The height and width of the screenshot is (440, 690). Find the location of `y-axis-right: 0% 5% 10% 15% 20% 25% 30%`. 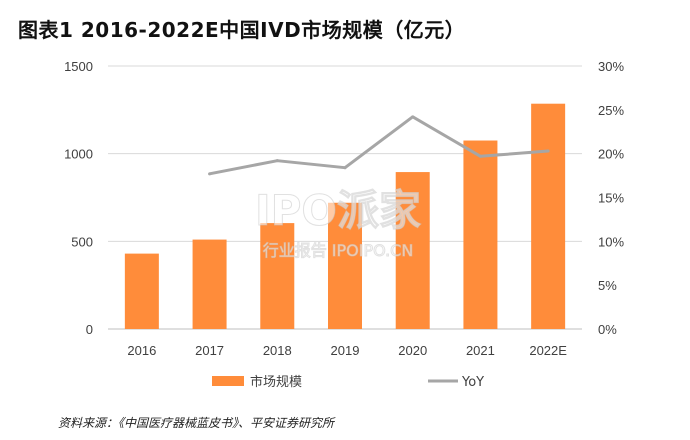

y-axis-right: 0% 5% 10% 15% 20% 25% 30% is located at coordinates (611, 198).